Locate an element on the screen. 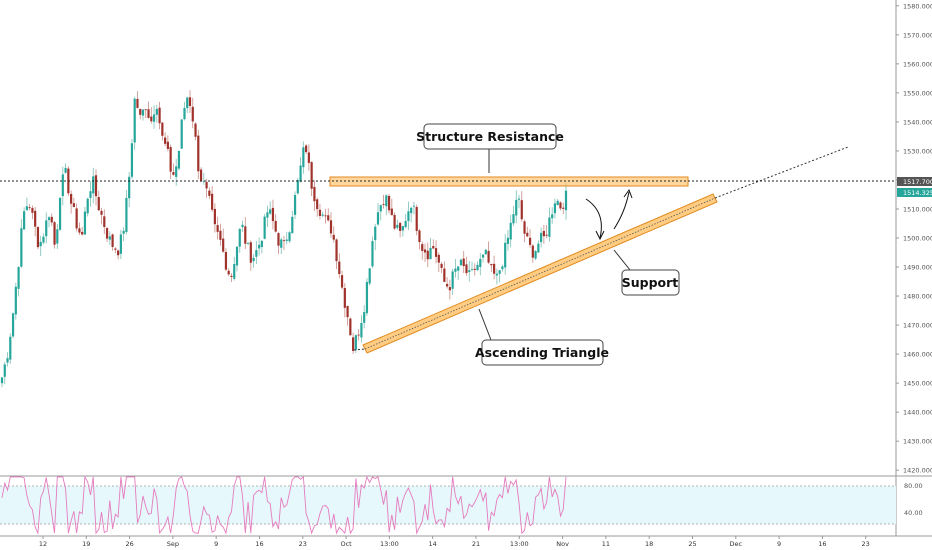  y-tick-label: 1530.000 is located at coordinates (917, 151).